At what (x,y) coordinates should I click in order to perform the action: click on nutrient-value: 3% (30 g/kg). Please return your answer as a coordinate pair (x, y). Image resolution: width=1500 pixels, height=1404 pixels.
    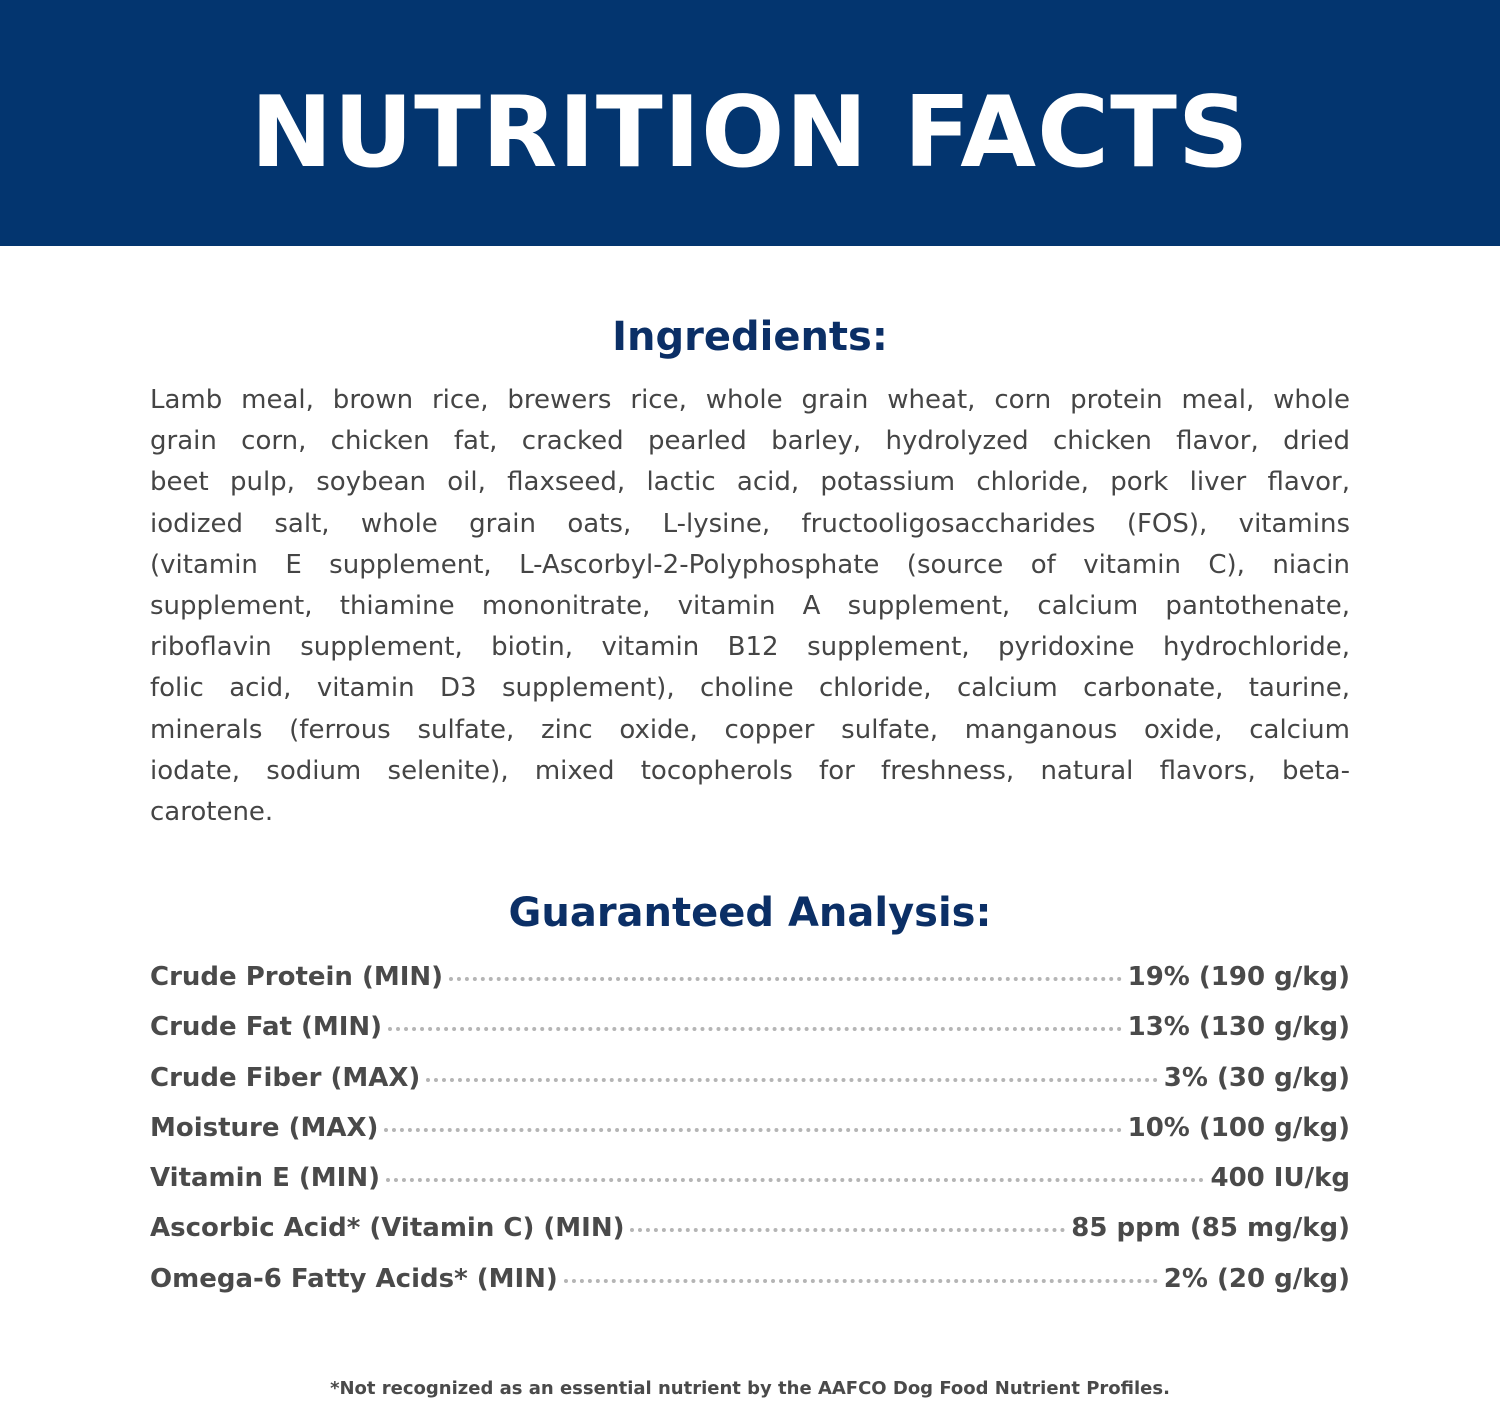
    Looking at the image, I should click on (1256, 1077).